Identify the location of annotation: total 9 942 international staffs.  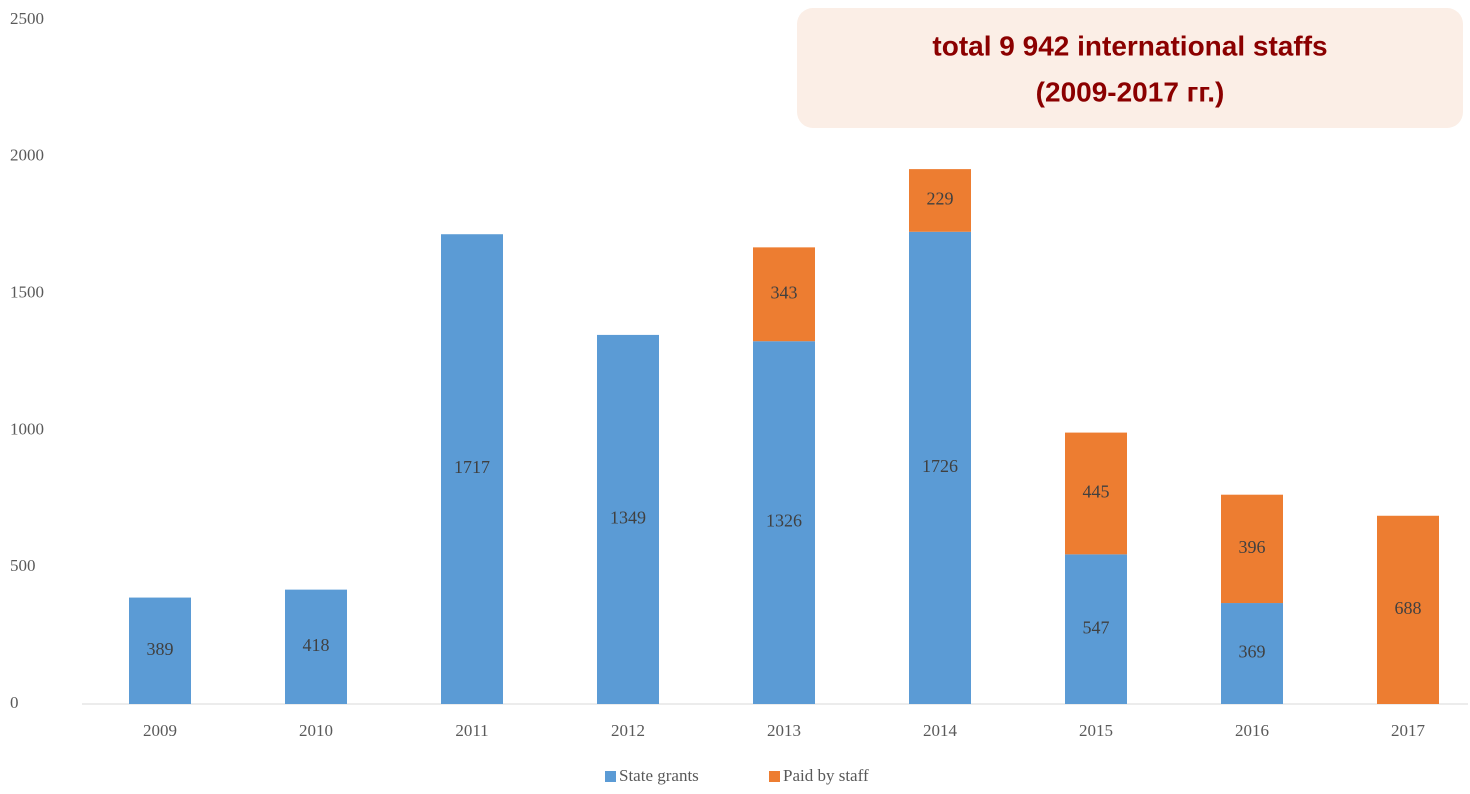
(1129, 45).